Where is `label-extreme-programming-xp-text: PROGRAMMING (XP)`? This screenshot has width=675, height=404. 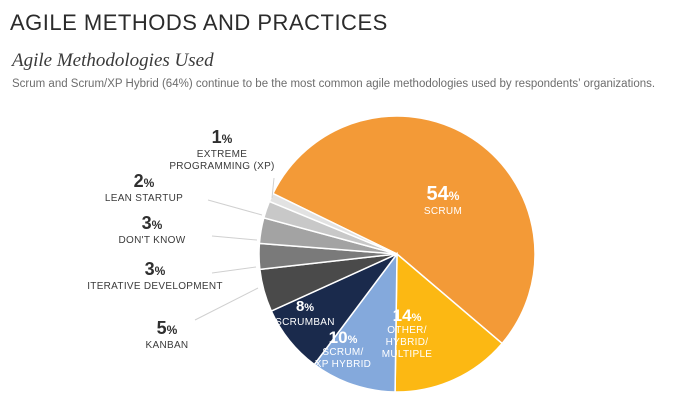
label-extreme-programming-xp-text: PROGRAMMING (XP) is located at coordinates (221, 166).